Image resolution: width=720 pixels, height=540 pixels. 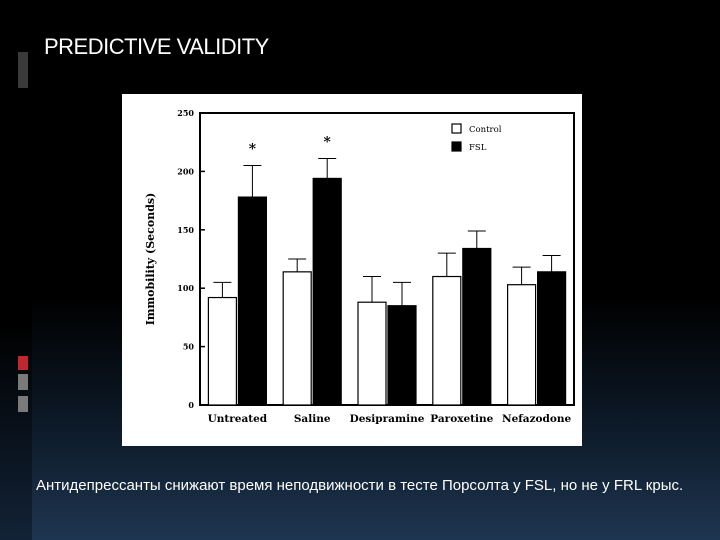 What do you see at coordinates (387, 419) in the screenshot?
I see `x-tick-label: Desipramine` at bounding box center [387, 419].